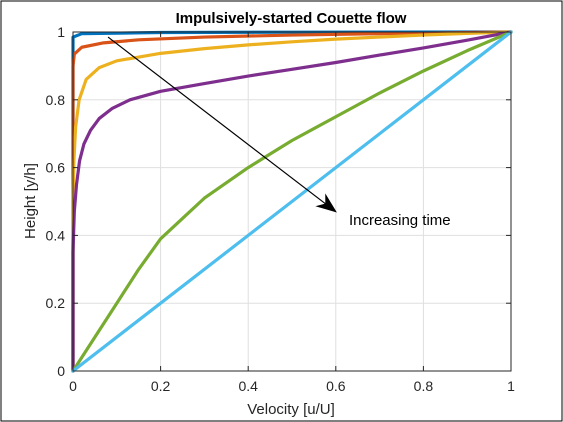  Describe the element at coordinates (56, 303) in the screenshot. I see `y-tick-label: 0.2` at that location.